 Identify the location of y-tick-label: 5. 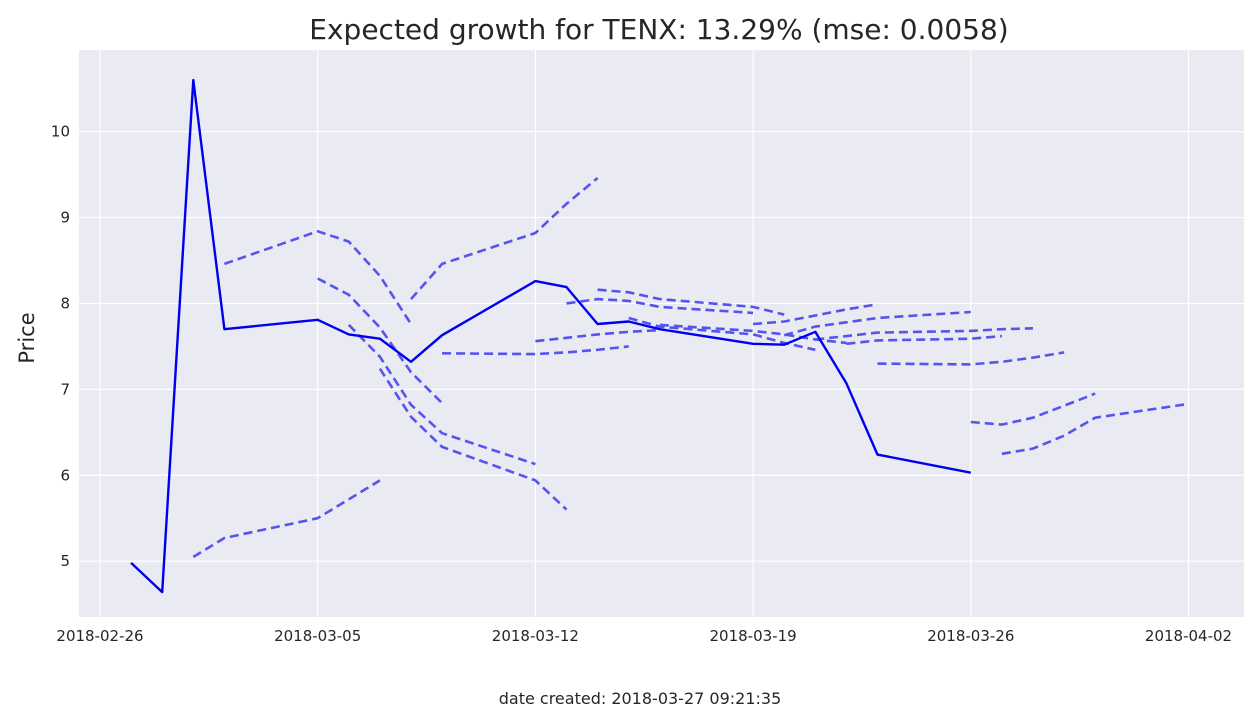
(65, 561).